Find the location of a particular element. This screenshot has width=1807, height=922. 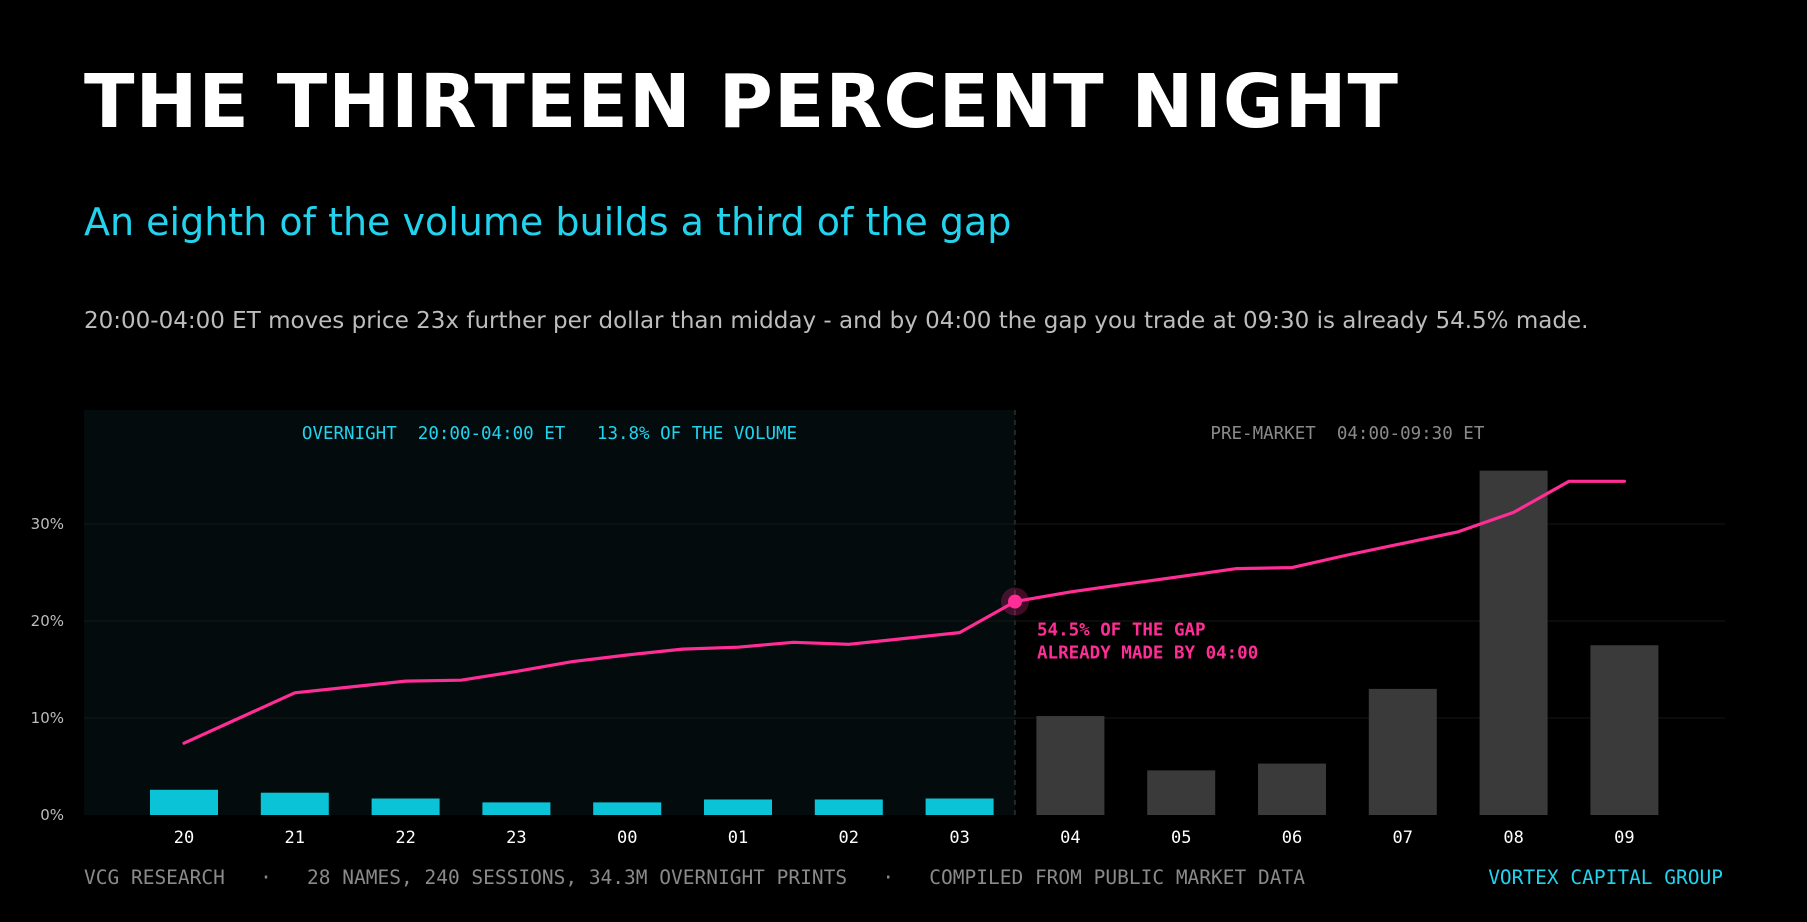

x-tick-label: 21 is located at coordinates (295, 838).